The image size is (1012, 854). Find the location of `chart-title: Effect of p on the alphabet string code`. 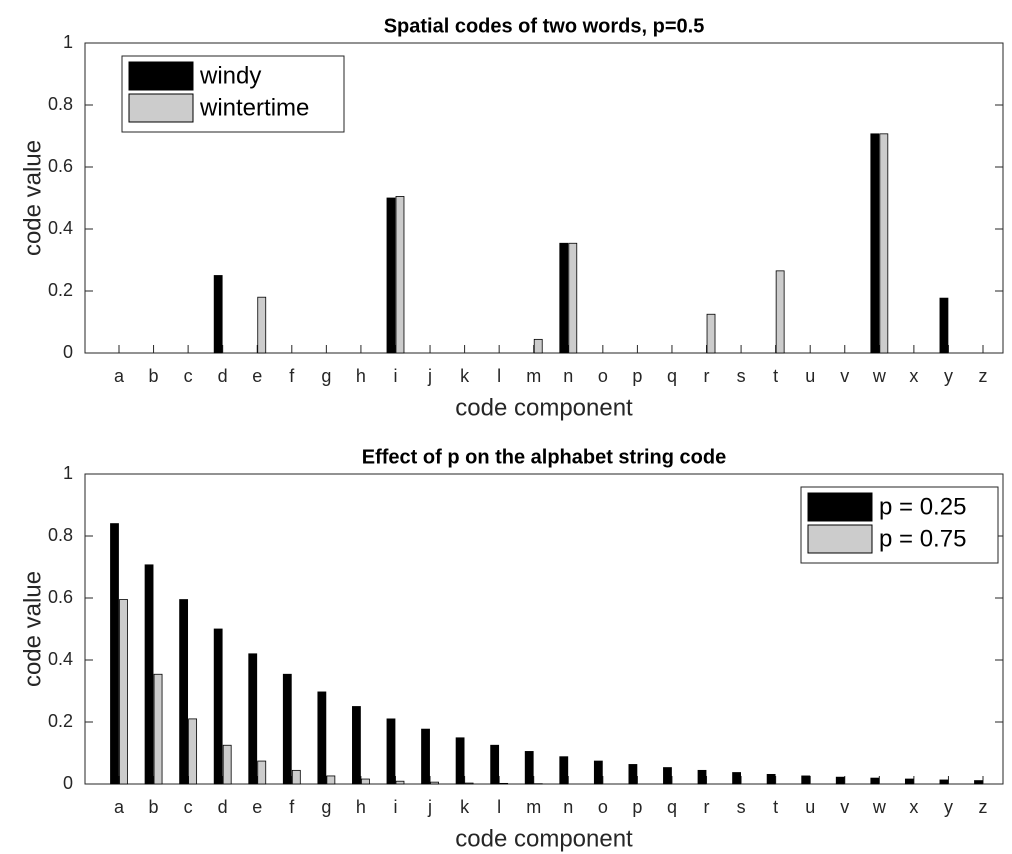

chart-title: Effect of p on the alphabet string code is located at coordinates (544, 457).